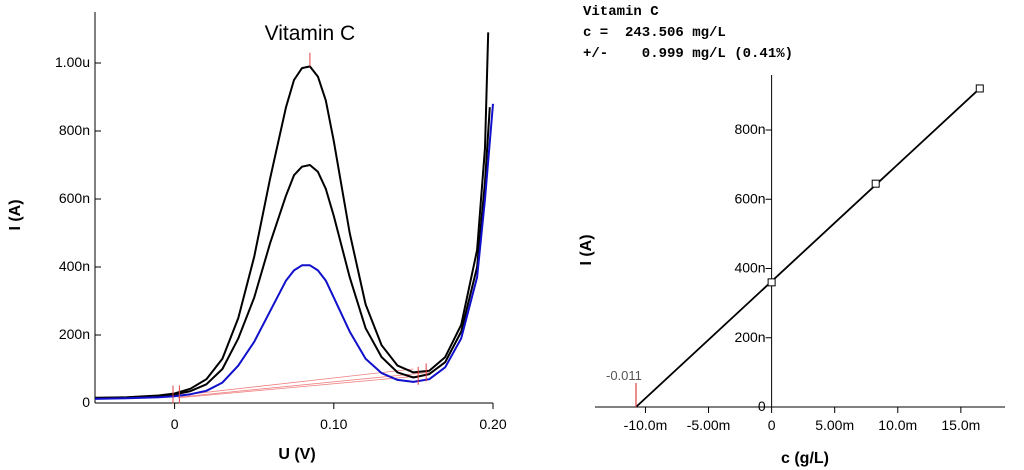  I want to click on x-axis-title: c (g/L), so click(805, 458).